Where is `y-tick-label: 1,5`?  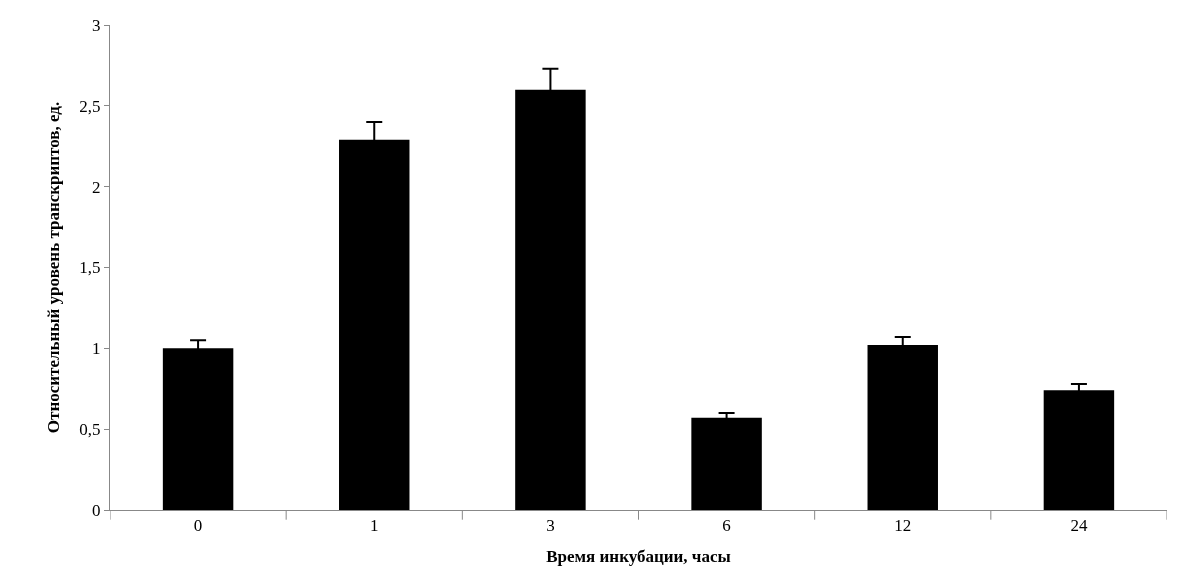 y-tick-label: 1,5 is located at coordinates (90, 268).